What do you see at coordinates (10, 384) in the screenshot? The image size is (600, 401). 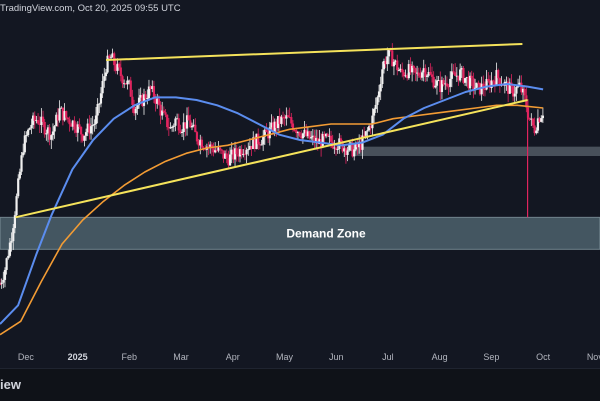 I see `brand-text: iew` at bounding box center [10, 384].